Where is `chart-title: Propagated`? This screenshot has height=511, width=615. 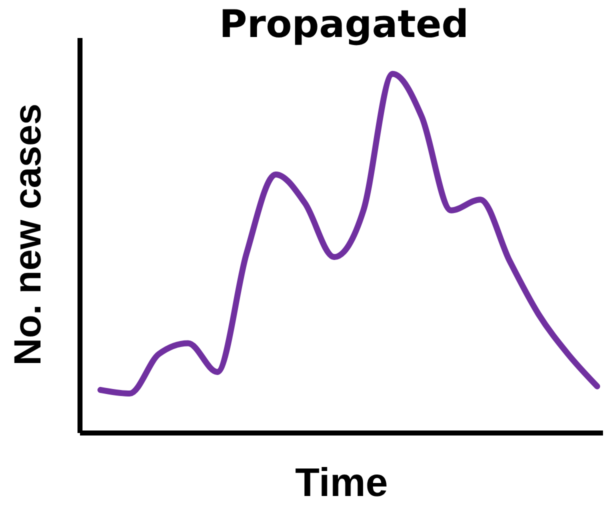 chart-title: Propagated is located at coordinates (344, 24).